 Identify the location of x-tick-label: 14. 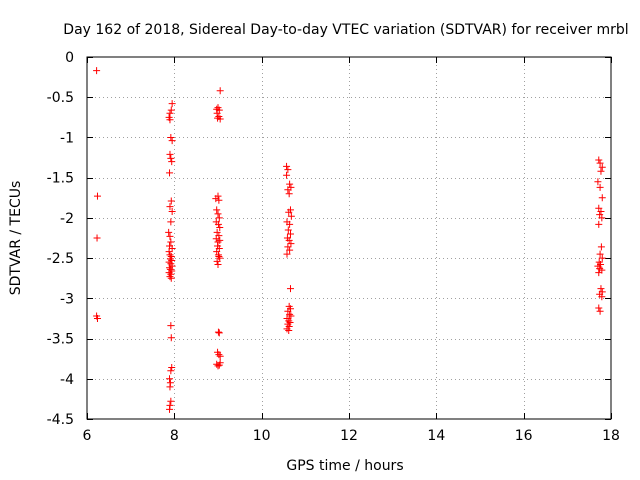
(436, 436).